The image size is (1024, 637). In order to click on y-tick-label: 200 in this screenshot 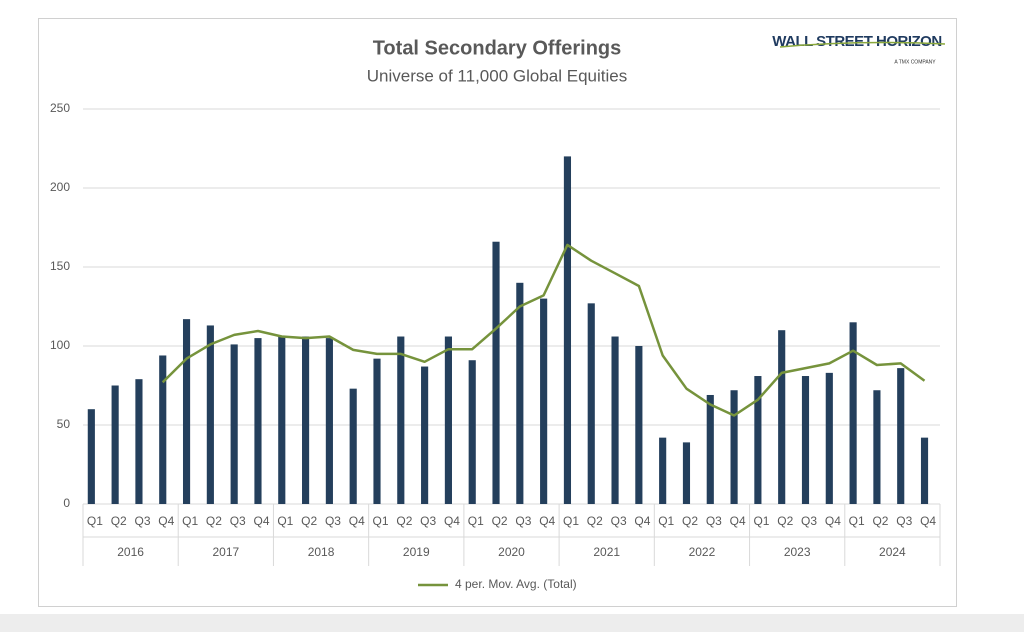, I will do `click(60, 187)`.